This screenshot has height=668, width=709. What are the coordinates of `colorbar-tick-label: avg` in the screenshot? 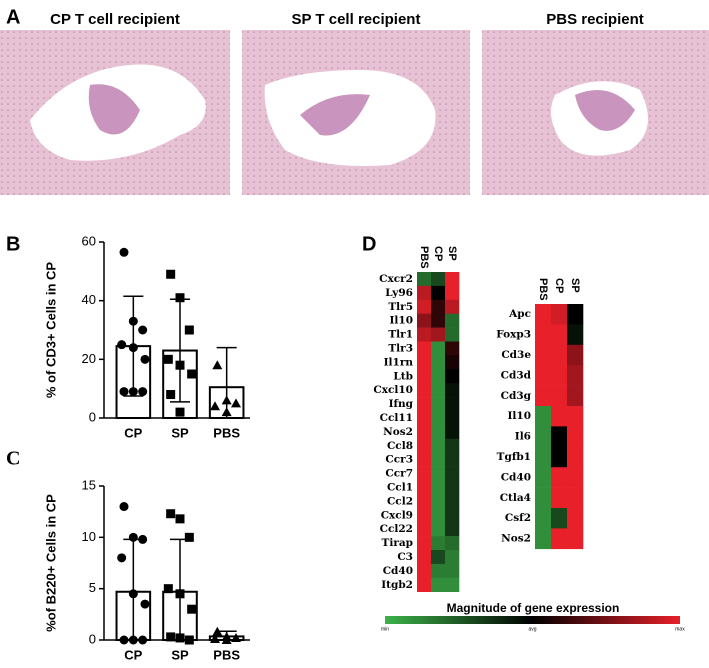 It's located at (532, 629).